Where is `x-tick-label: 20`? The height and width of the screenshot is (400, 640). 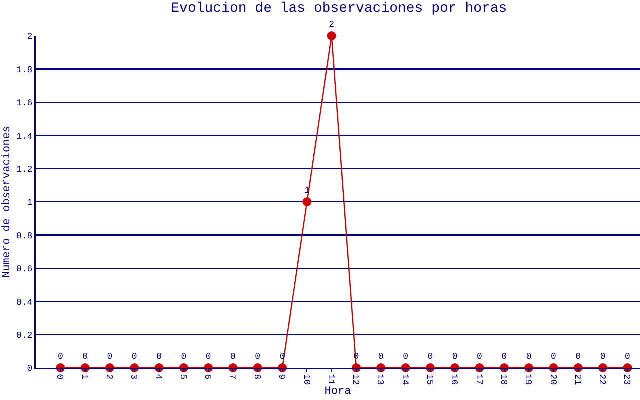 x-tick-label: 20 is located at coordinates (553, 380).